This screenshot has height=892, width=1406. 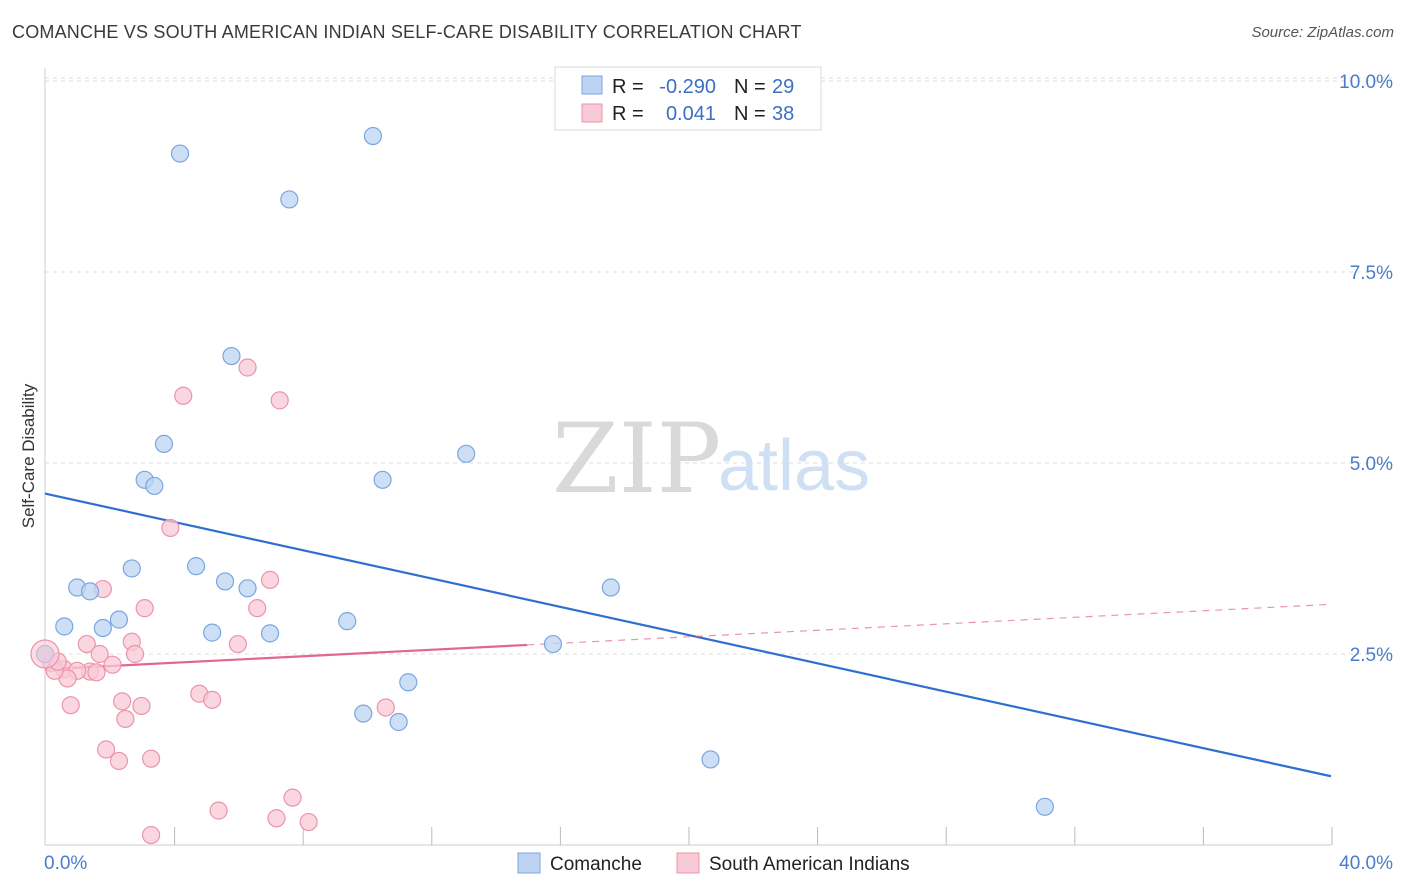 I want to click on y-axis-label: Self-Care Disability, so click(x=28, y=455).